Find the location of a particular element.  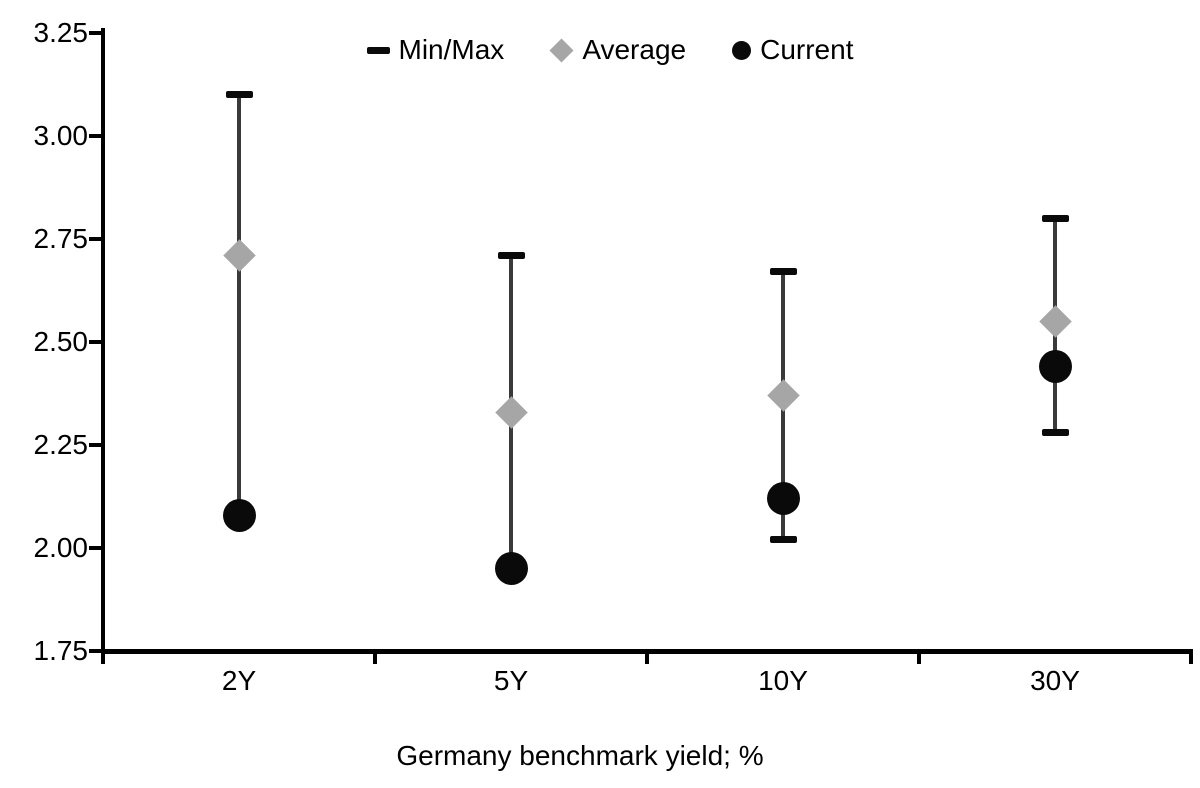

legend-label-current: Current is located at coordinates (807, 49).